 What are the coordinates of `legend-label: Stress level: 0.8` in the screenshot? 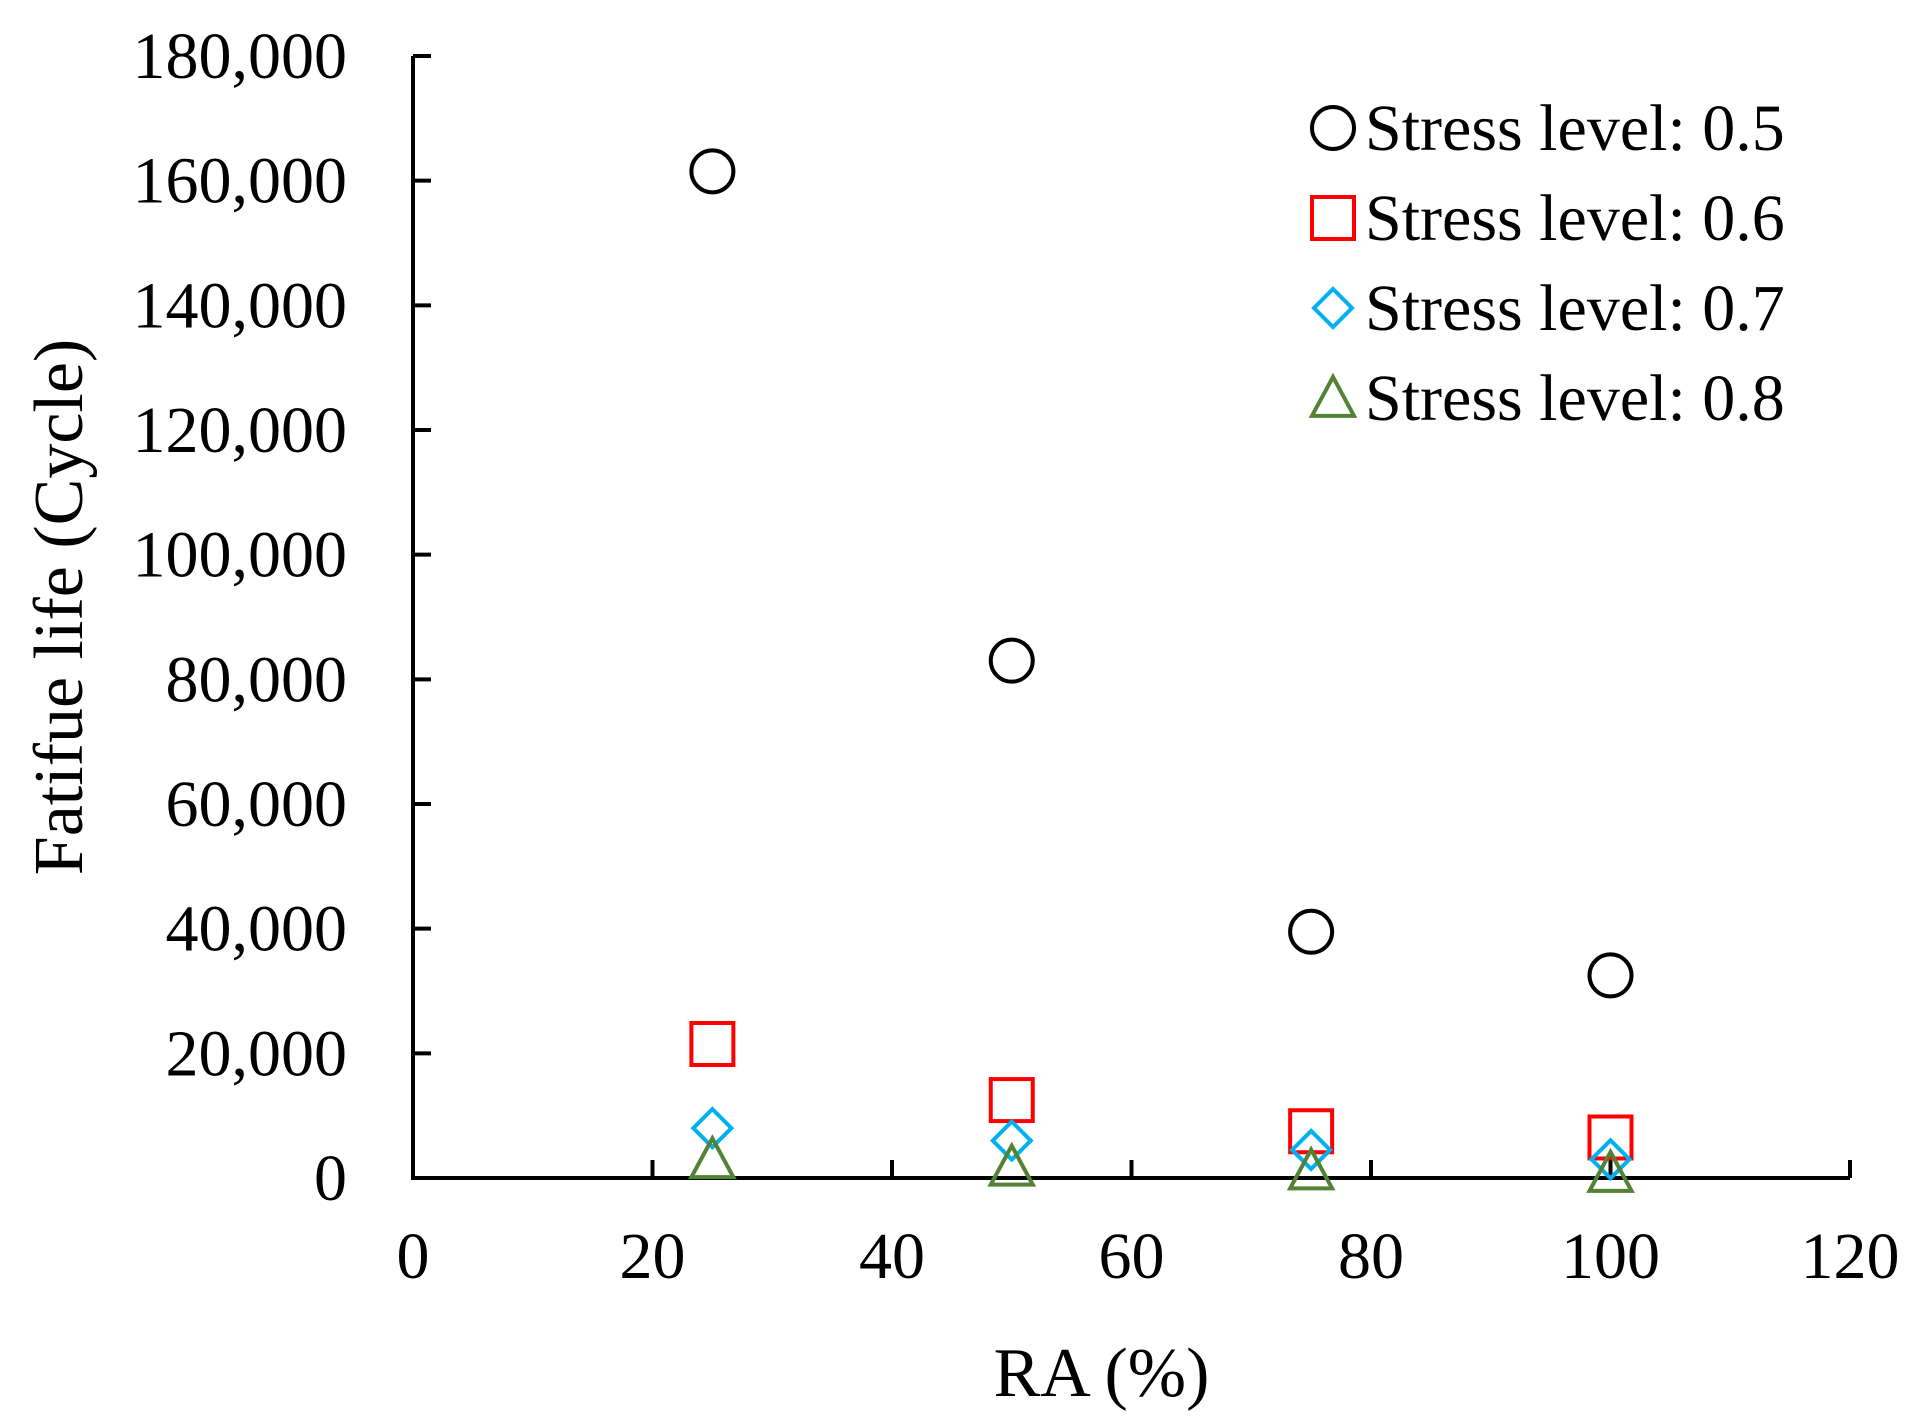 It's located at (1575, 398).